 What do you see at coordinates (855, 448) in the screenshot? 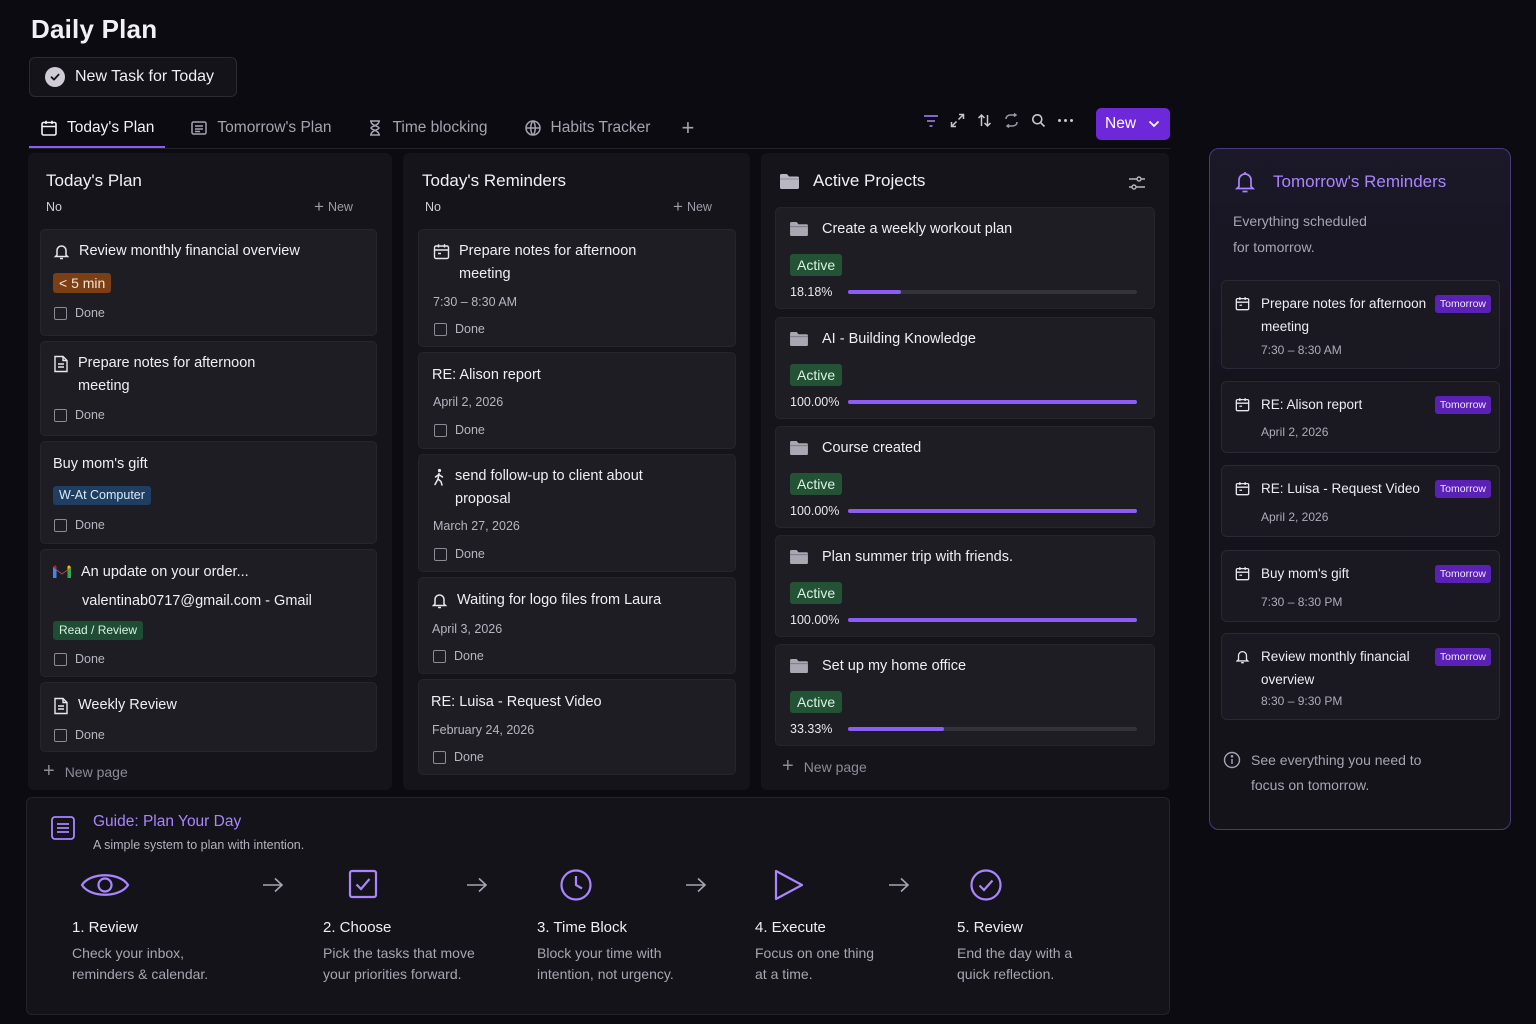
I see `project-title-row: Course created` at bounding box center [855, 448].